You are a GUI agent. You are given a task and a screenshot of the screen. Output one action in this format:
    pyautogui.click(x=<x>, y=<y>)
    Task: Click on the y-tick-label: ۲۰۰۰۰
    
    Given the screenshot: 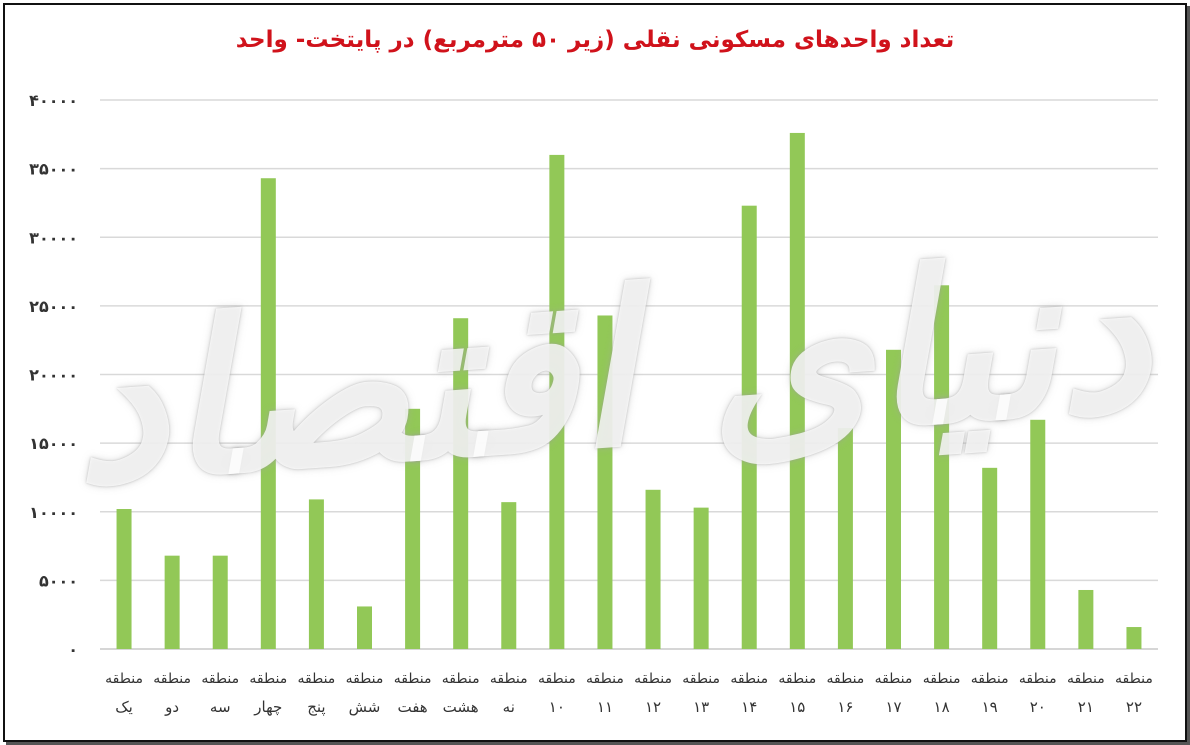 What is the action you would take?
    pyautogui.click(x=53, y=375)
    